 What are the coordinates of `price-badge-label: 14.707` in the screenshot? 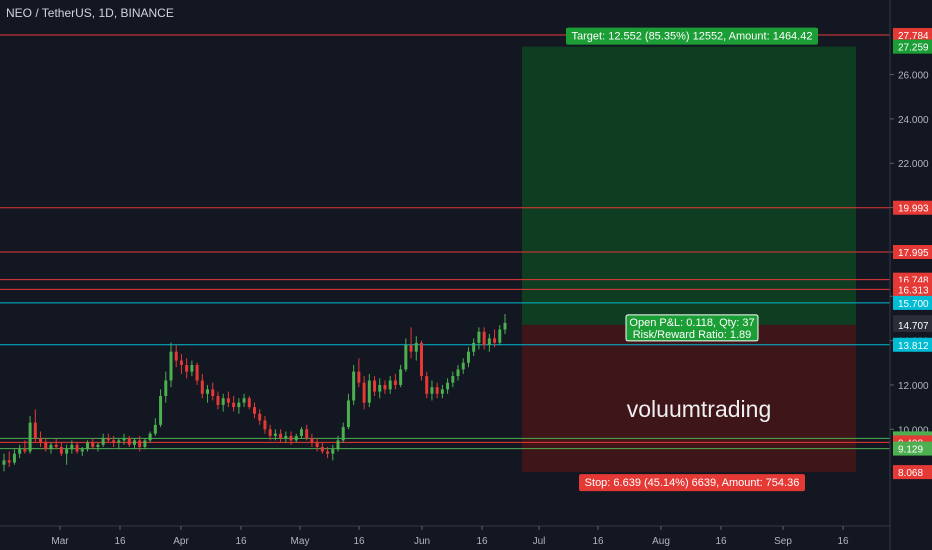 It's located at (913, 326).